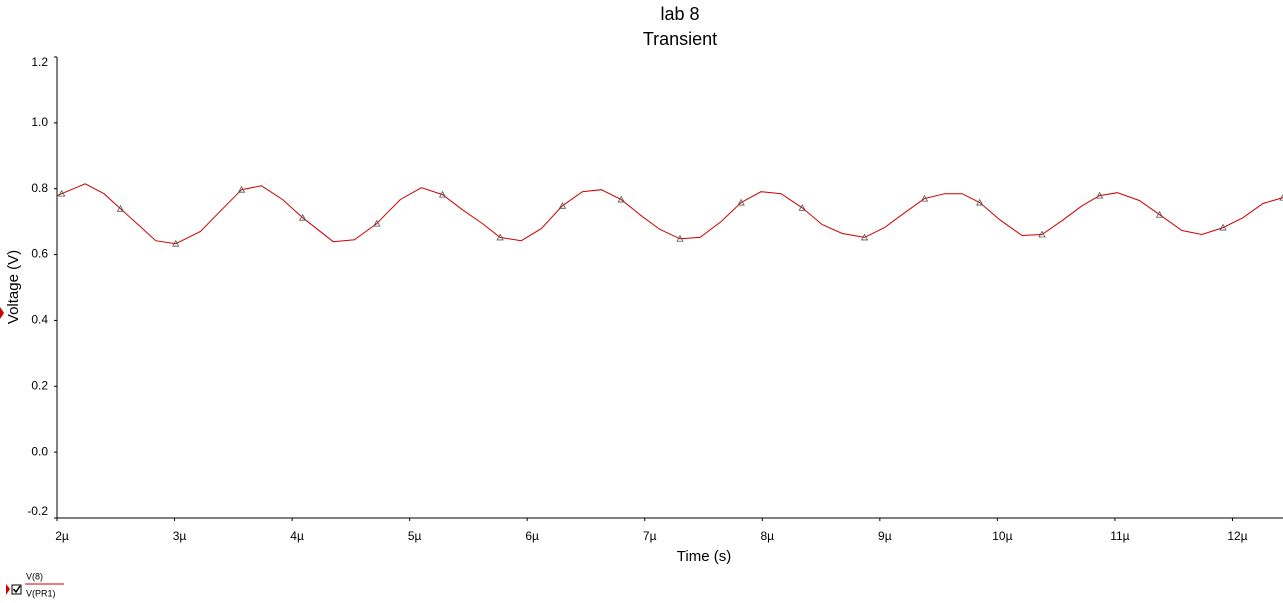 Image resolution: width=1283 pixels, height=603 pixels. I want to click on x-axis-title: Time (s), so click(704, 556).